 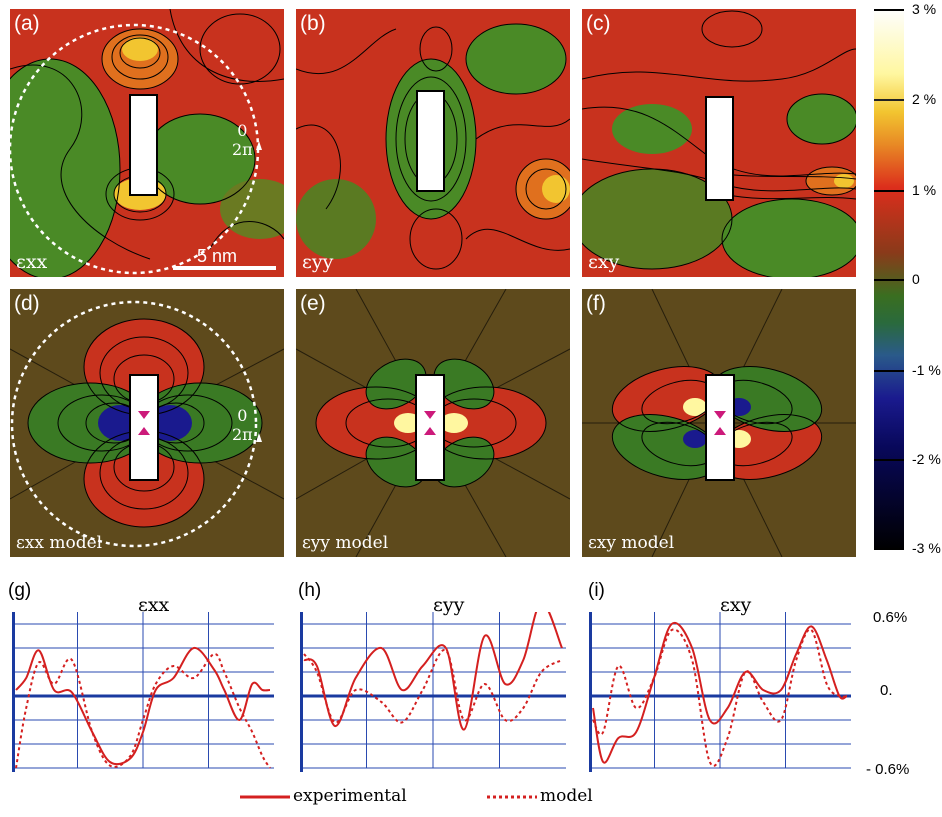 What do you see at coordinates (345, 543) in the screenshot?
I see `panel-e-quantity: εyy model` at bounding box center [345, 543].